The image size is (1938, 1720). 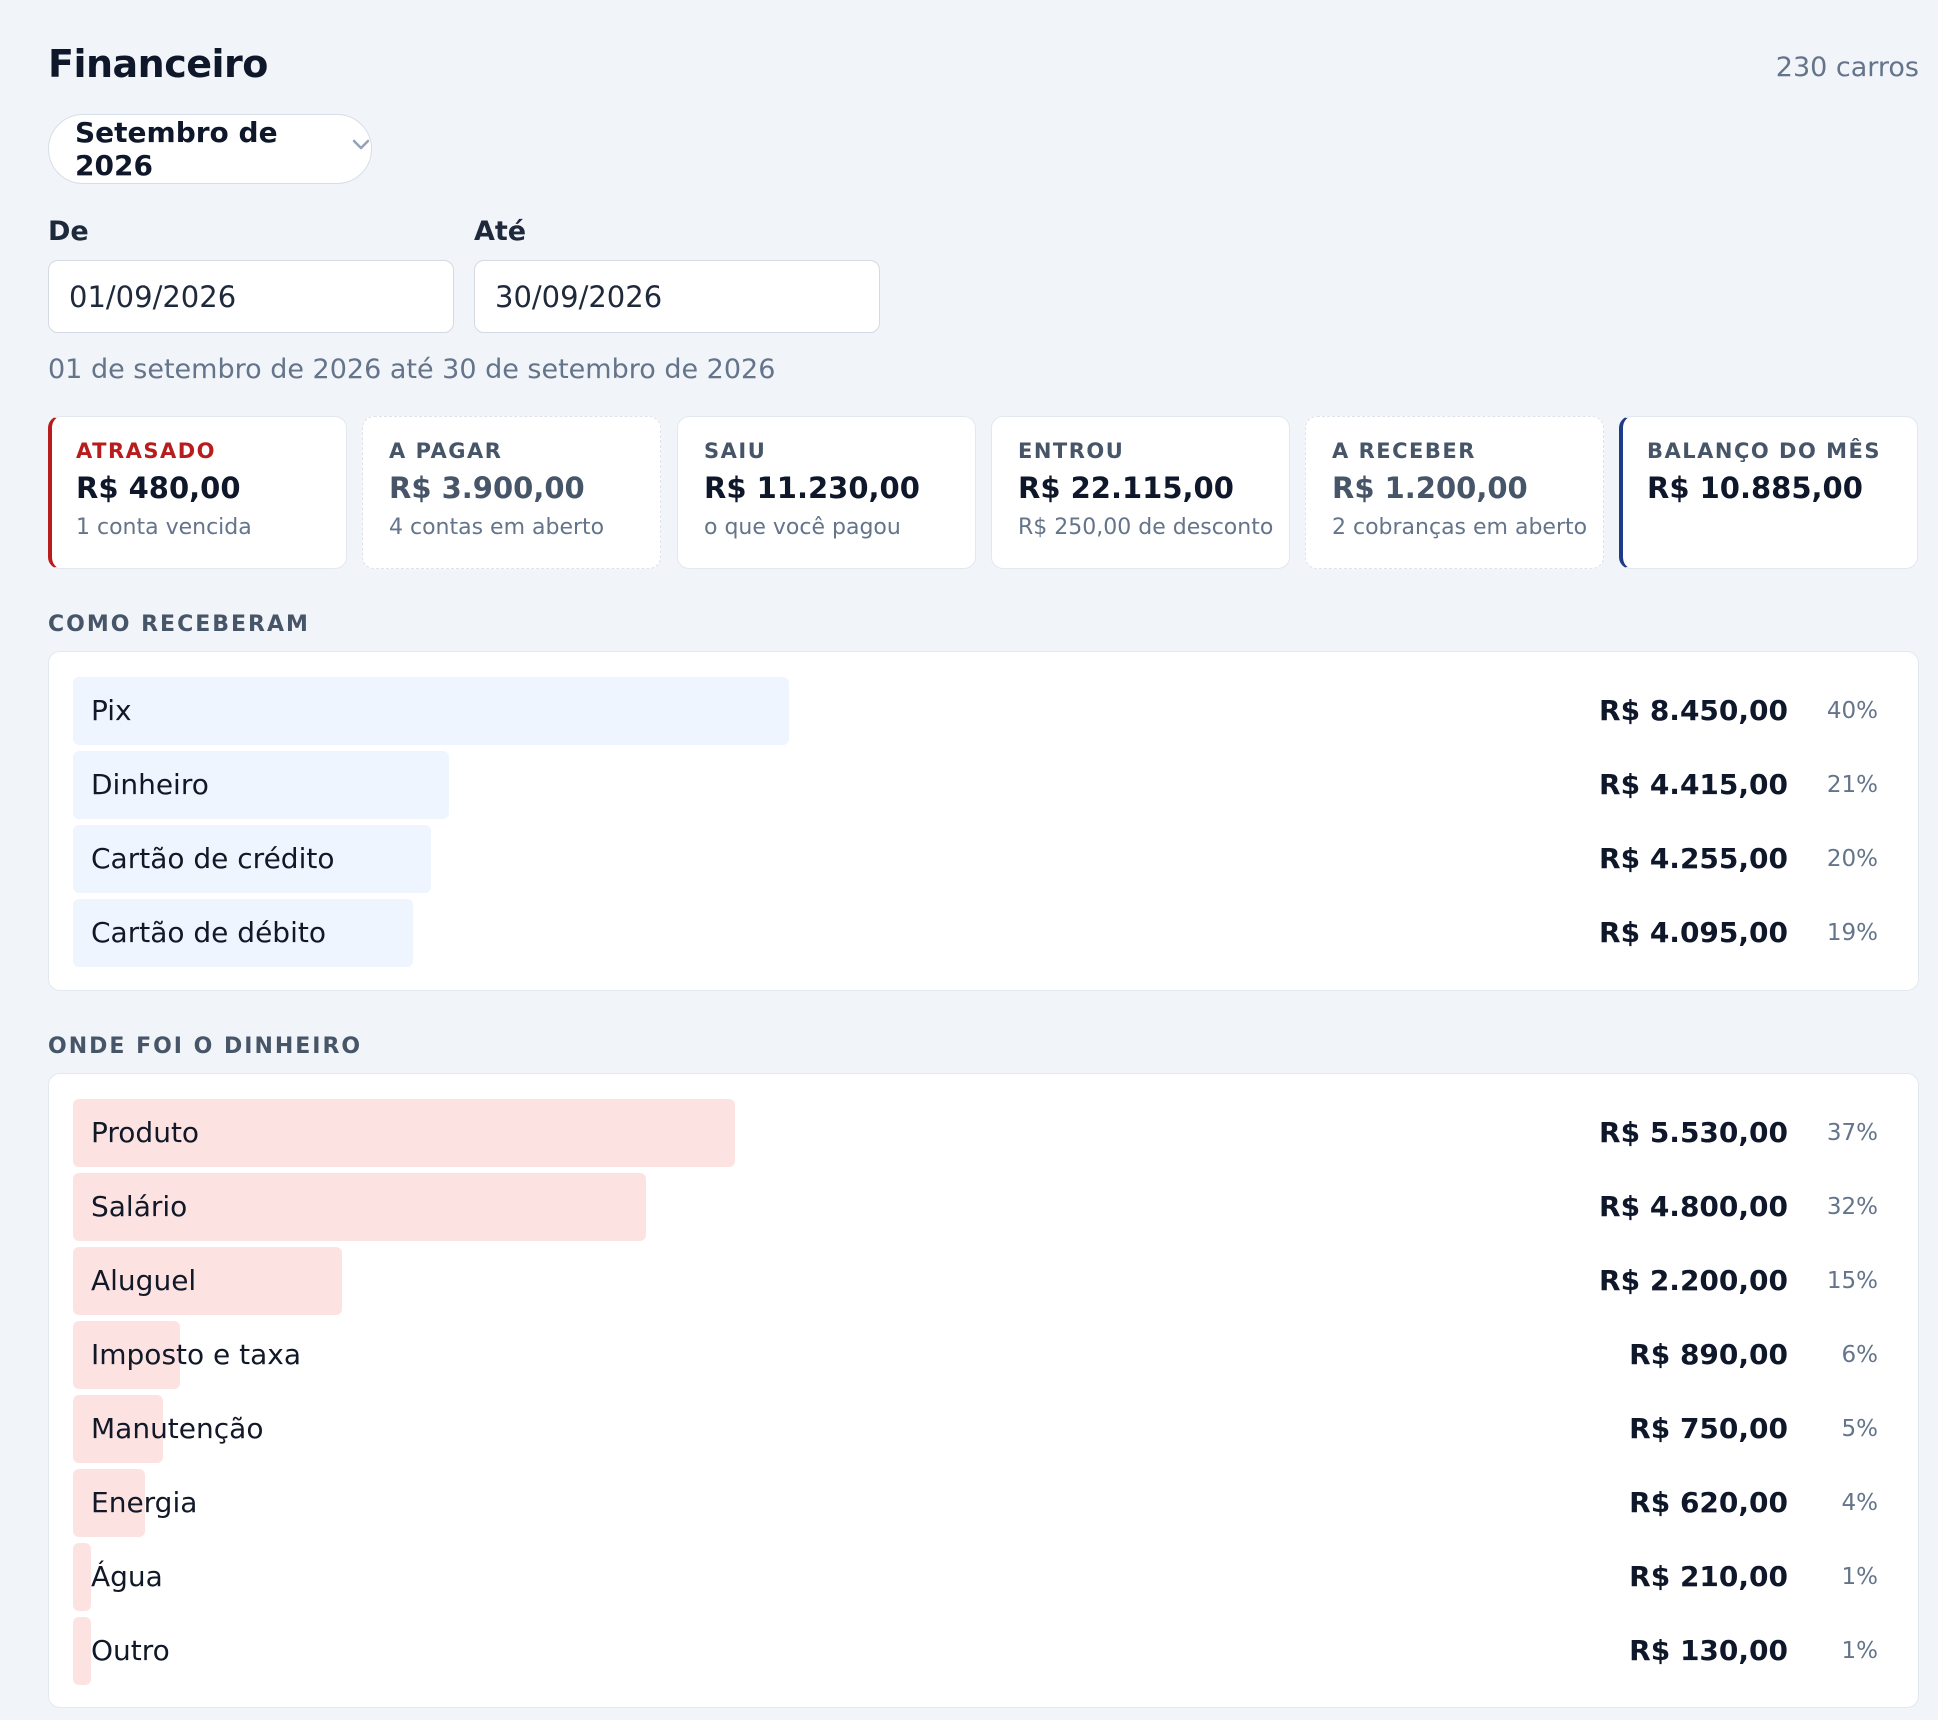 I want to click on row-amount: R$ 4.415,00, so click(x=1693, y=784).